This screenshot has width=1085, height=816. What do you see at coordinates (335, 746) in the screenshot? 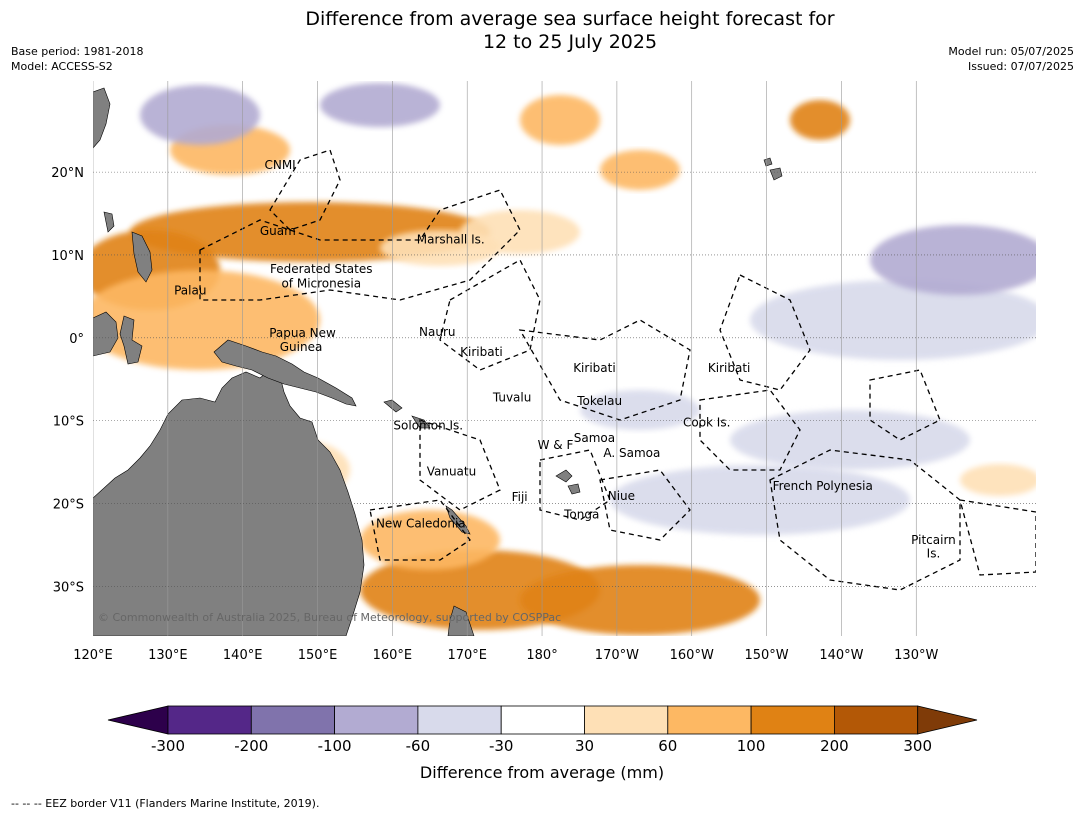
I see `colorbar-tick-label: -100` at bounding box center [335, 746].